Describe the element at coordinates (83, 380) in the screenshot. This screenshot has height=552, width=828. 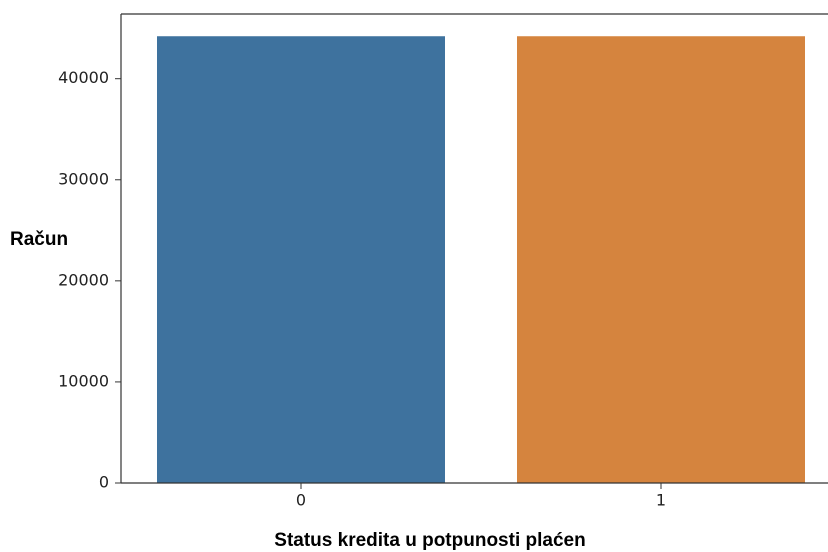
I see `y-tick-label: 10000` at that location.